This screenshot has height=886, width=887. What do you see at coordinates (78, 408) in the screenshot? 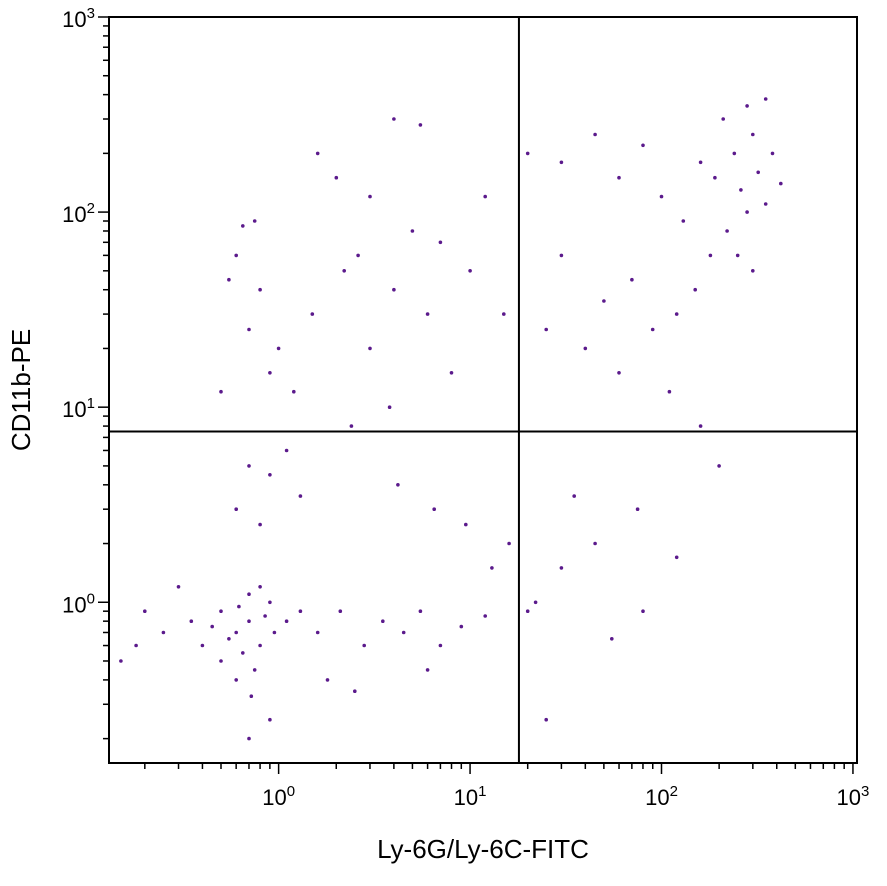
I see `y-tick-label: 10¹` at bounding box center [78, 408].